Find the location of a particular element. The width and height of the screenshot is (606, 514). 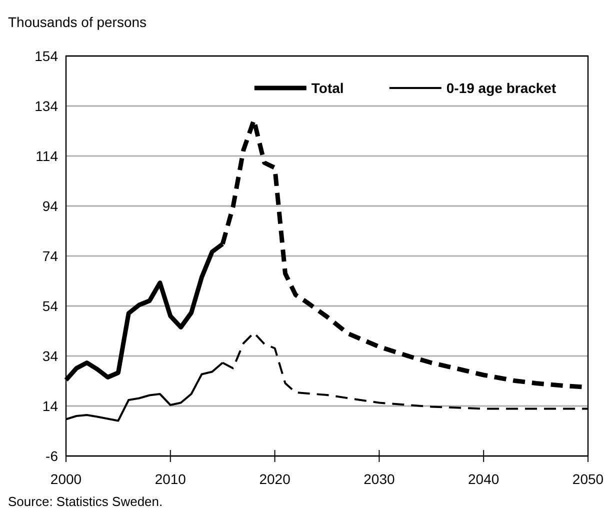

legend-label: 0-19 age bracket is located at coordinates (501, 88).